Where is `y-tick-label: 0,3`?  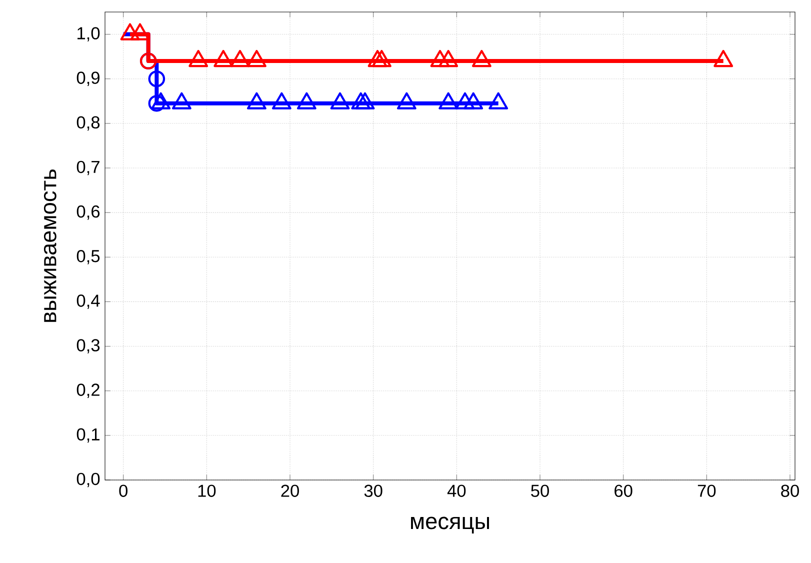 y-tick-label: 0,3 is located at coordinates (88, 346).